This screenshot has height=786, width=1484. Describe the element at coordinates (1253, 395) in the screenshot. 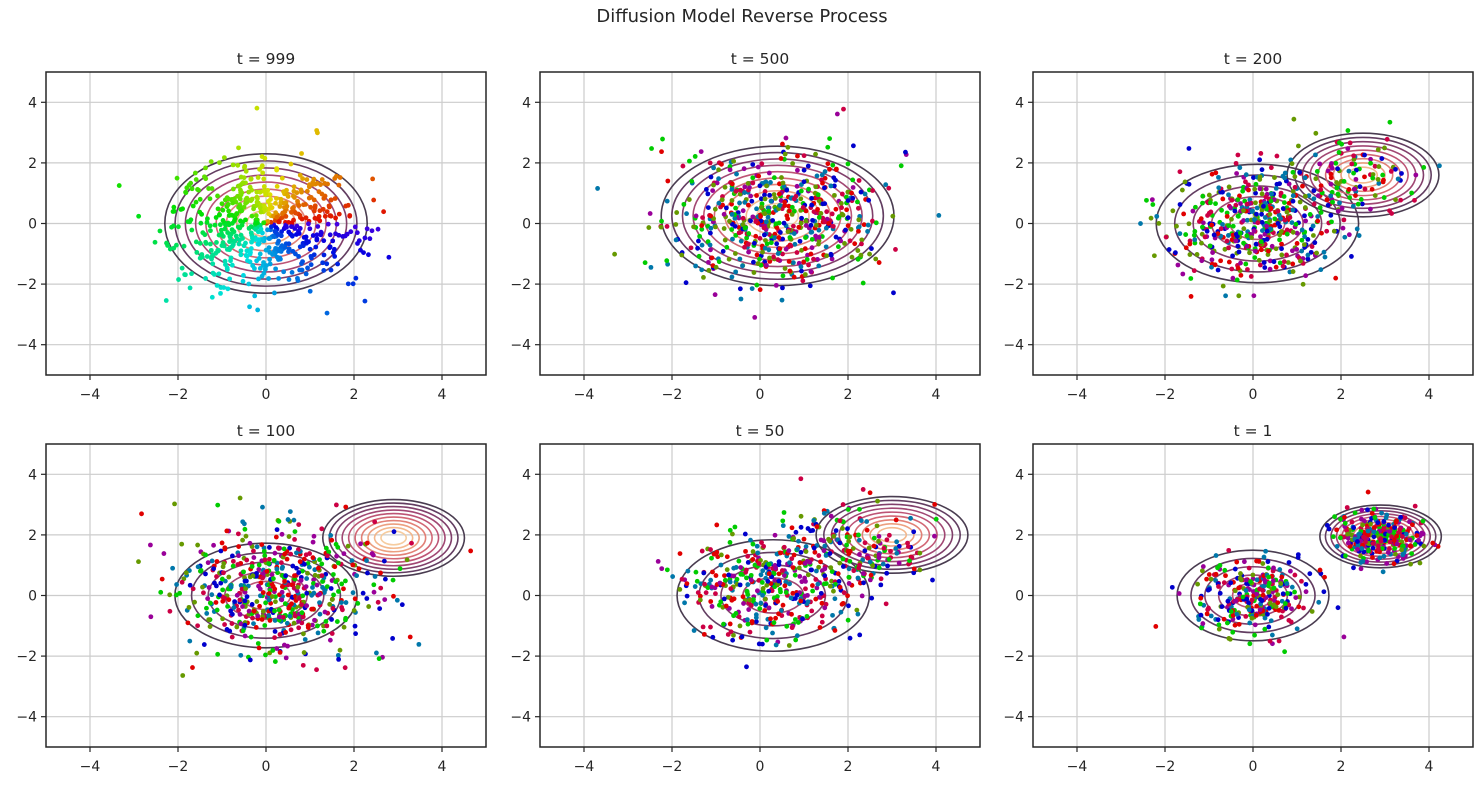

I see `x-tick-label: 0` at that location.